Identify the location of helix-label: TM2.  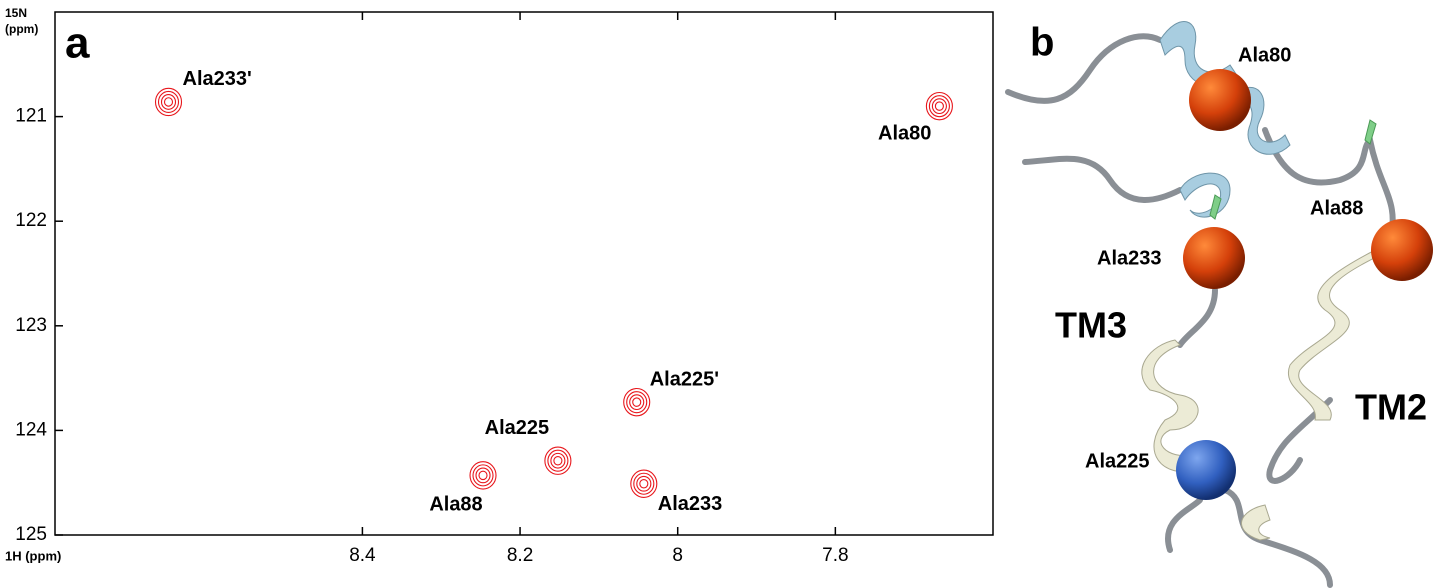
(1391, 407).